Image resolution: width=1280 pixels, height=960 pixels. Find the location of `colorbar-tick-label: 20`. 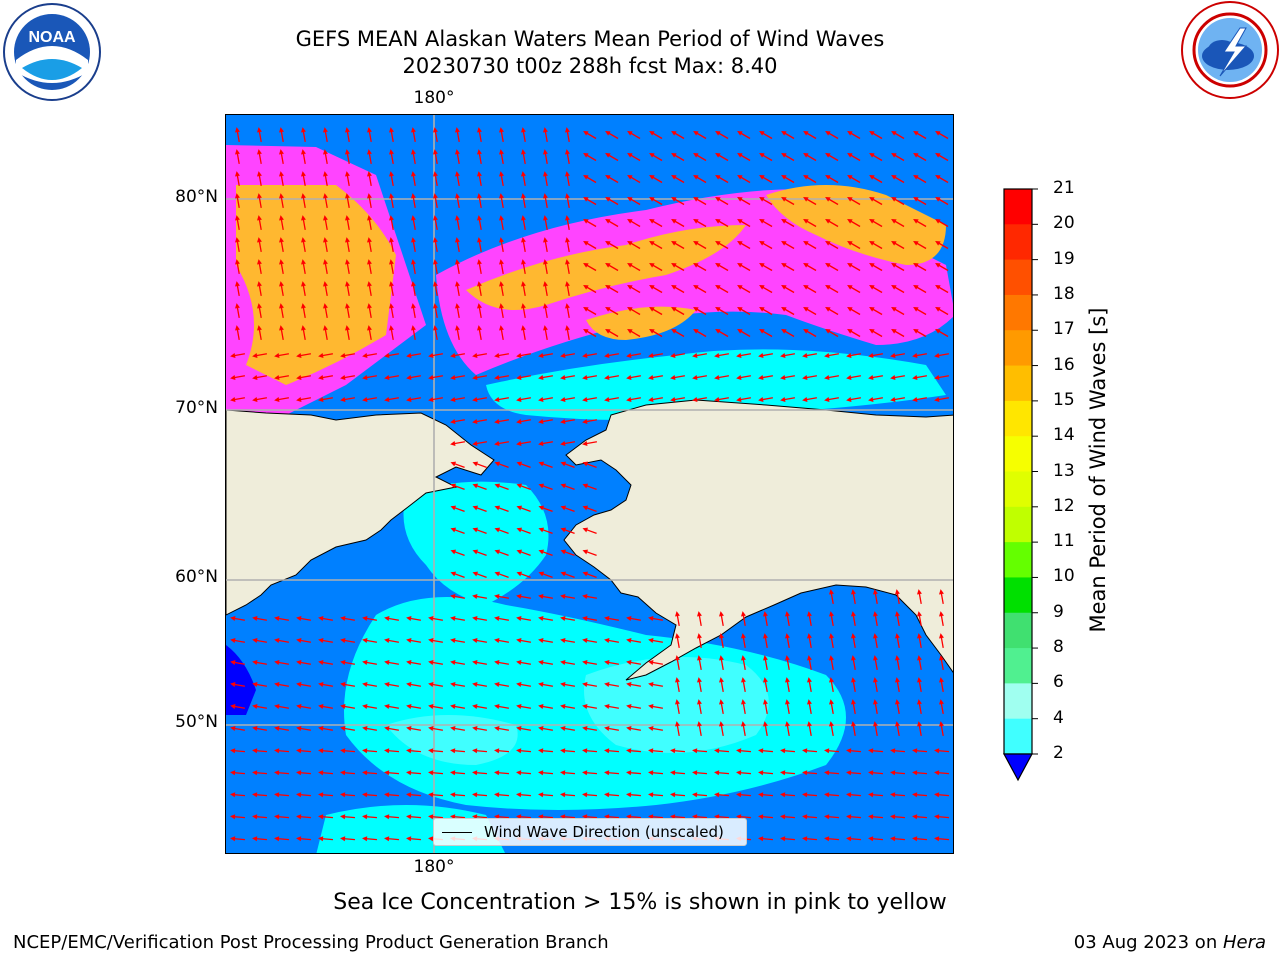

colorbar-tick-label: 20 is located at coordinates (1064, 223).